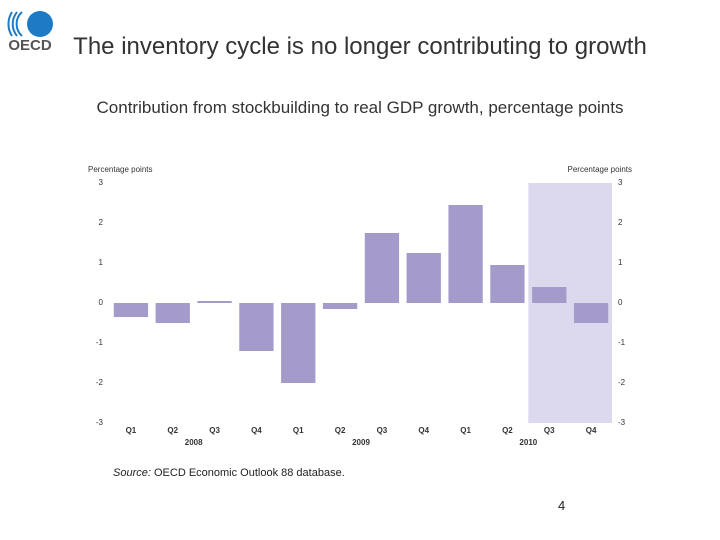 This screenshot has height=540, width=720. What do you see at coordinates (361, 442) in the screenshot?
I see `x-group-label: 2009` at bounding box center [361, 442].